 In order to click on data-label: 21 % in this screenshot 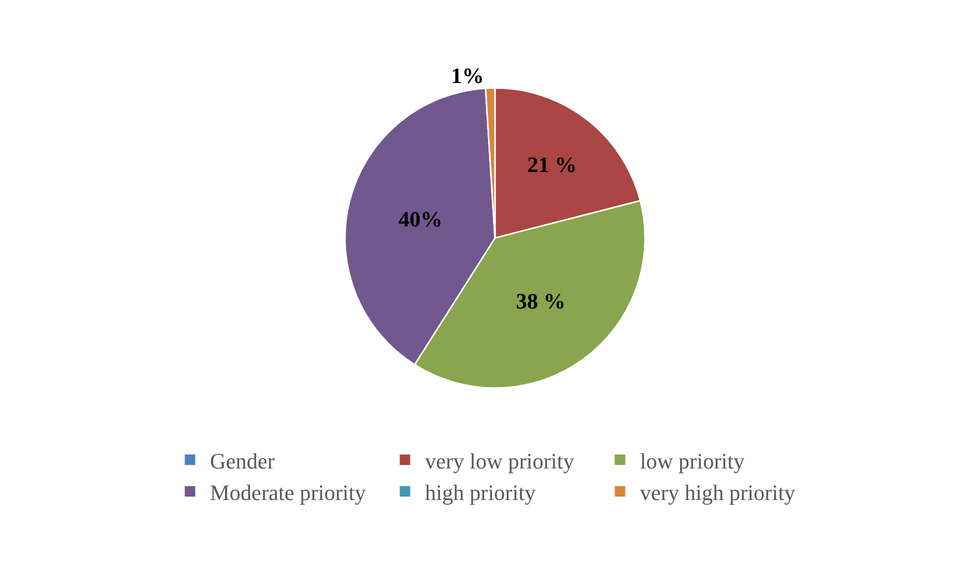, I will do `click(552, 165)`.